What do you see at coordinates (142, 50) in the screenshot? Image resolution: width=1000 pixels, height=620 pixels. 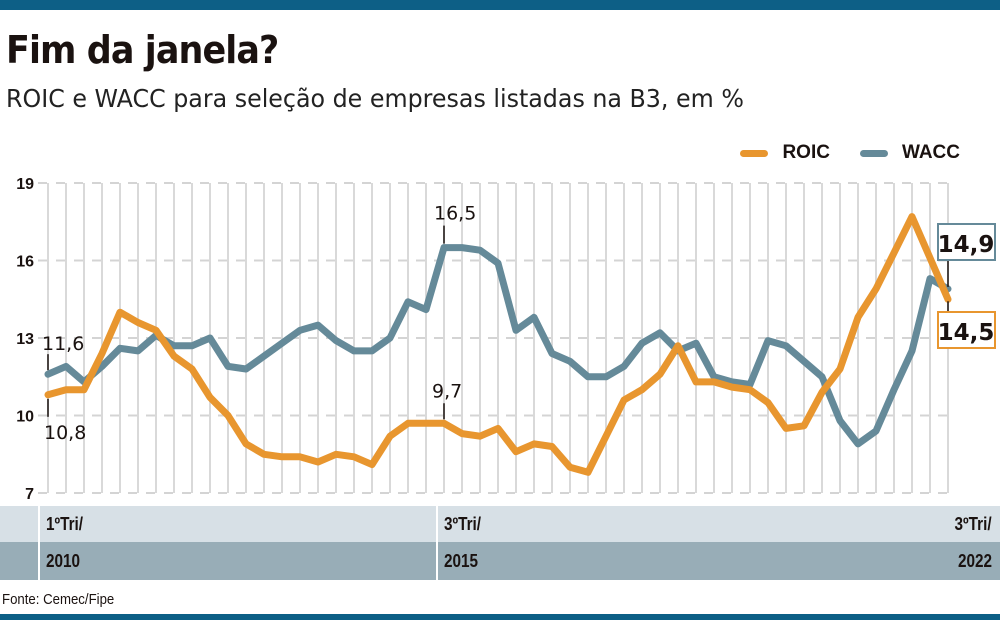 I see `chart-title: Fim da janela?` at bounding box center [142, 50].